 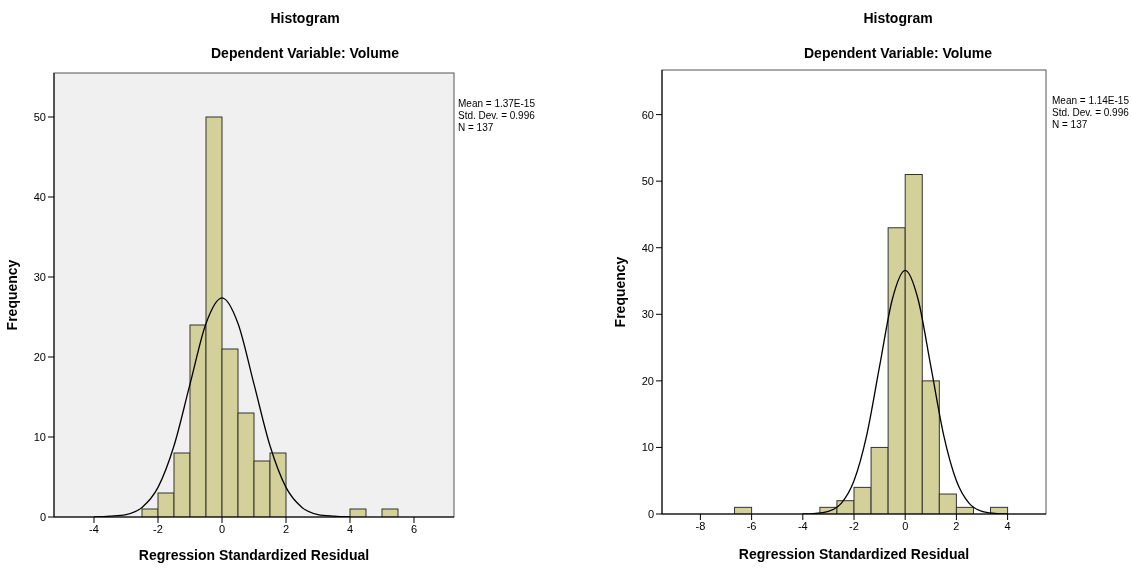 I want to click on text: Mean = 1.14E-15, so click(x=1090, y=101).